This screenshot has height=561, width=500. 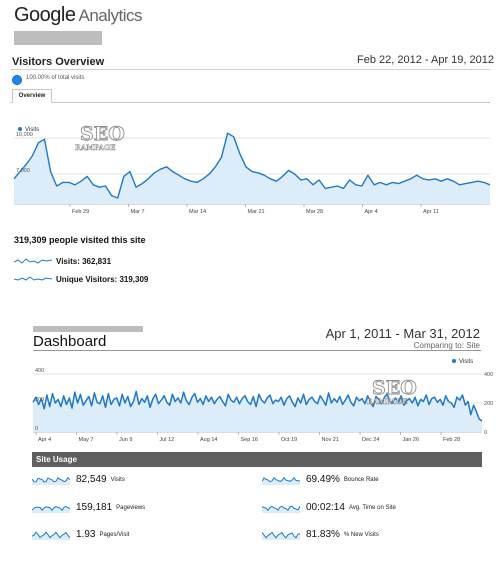 What do you see at coordinates (87, 279) in the screenshot?
I see `unique-visitors-label: Unique Visitors:` at bounding box center [87, 279].